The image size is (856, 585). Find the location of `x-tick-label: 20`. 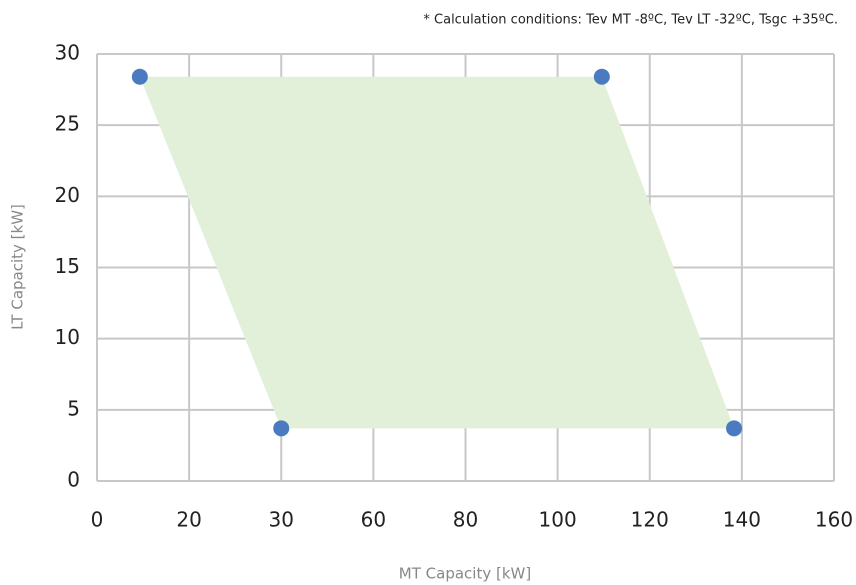

x-tick-label: 20 is located at coordinates (188, 520).